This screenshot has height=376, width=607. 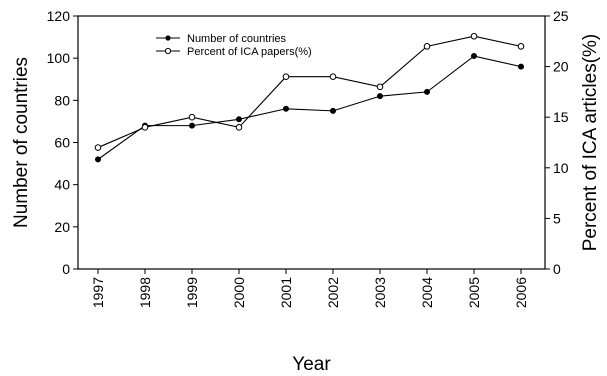 I want to click on legend-marker-percent-ica-papers, so click(x=168, y=51).